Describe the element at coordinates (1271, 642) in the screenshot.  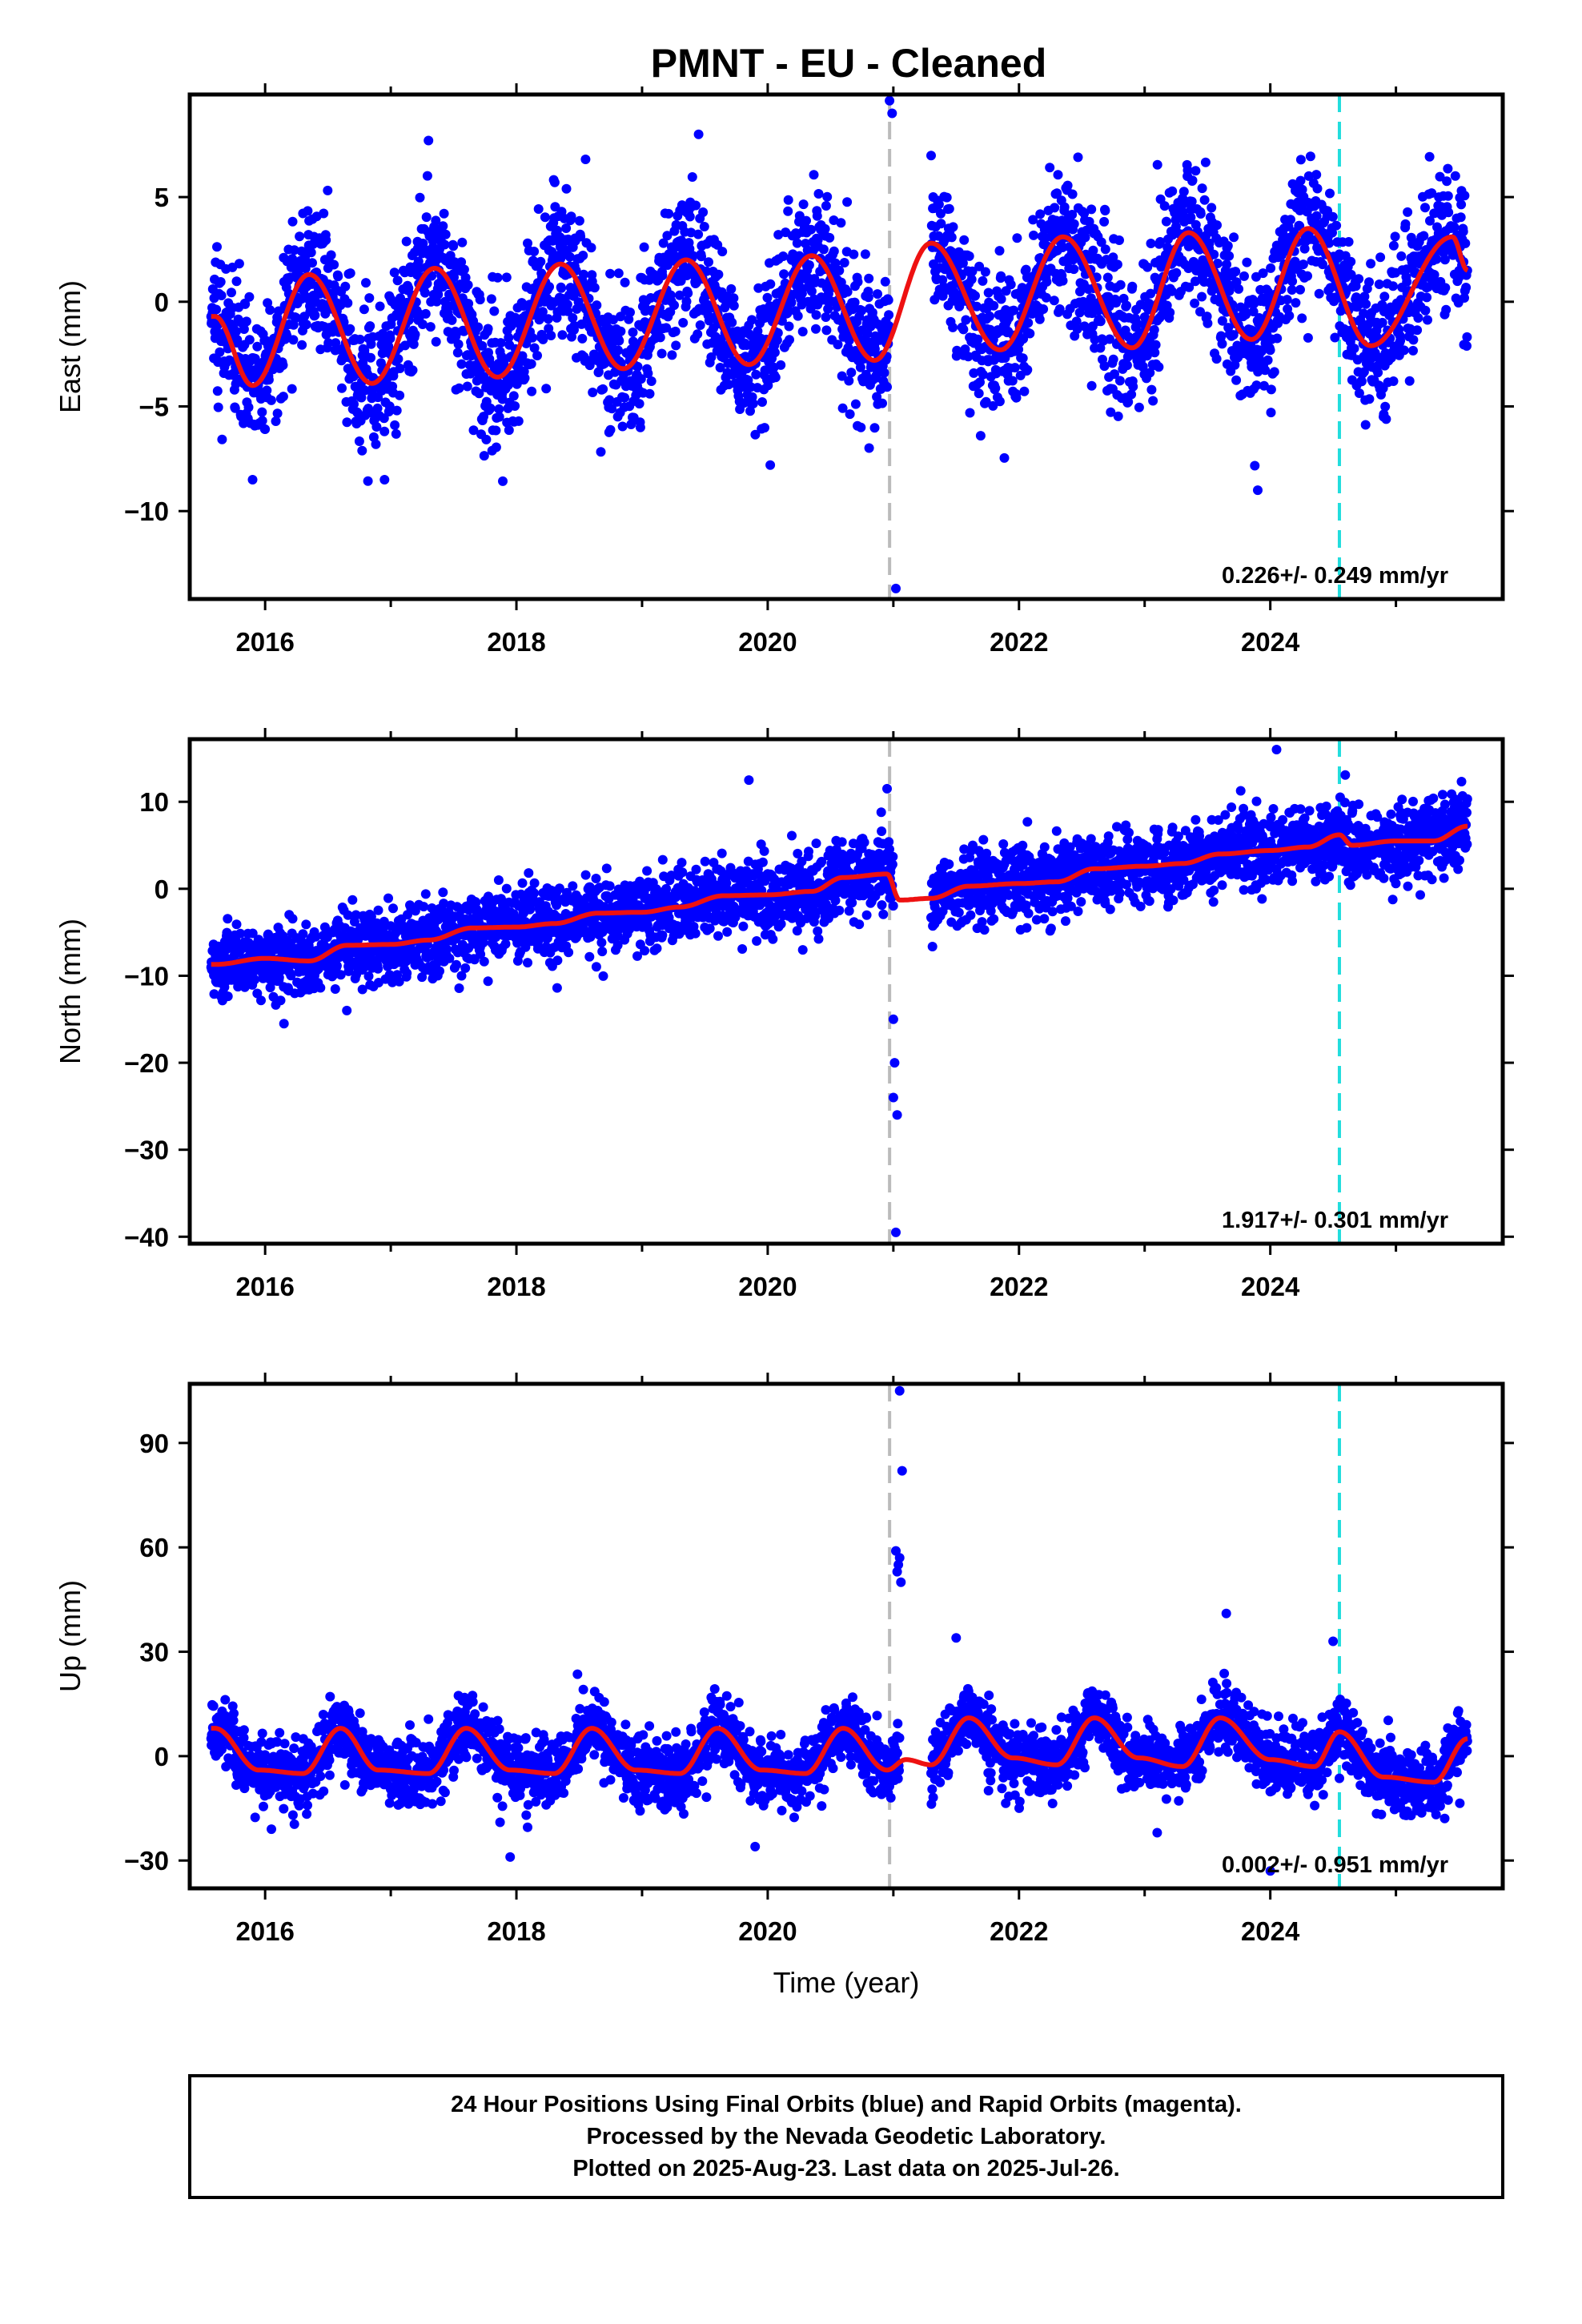
I see `x-tick-label: 2024` at that location.